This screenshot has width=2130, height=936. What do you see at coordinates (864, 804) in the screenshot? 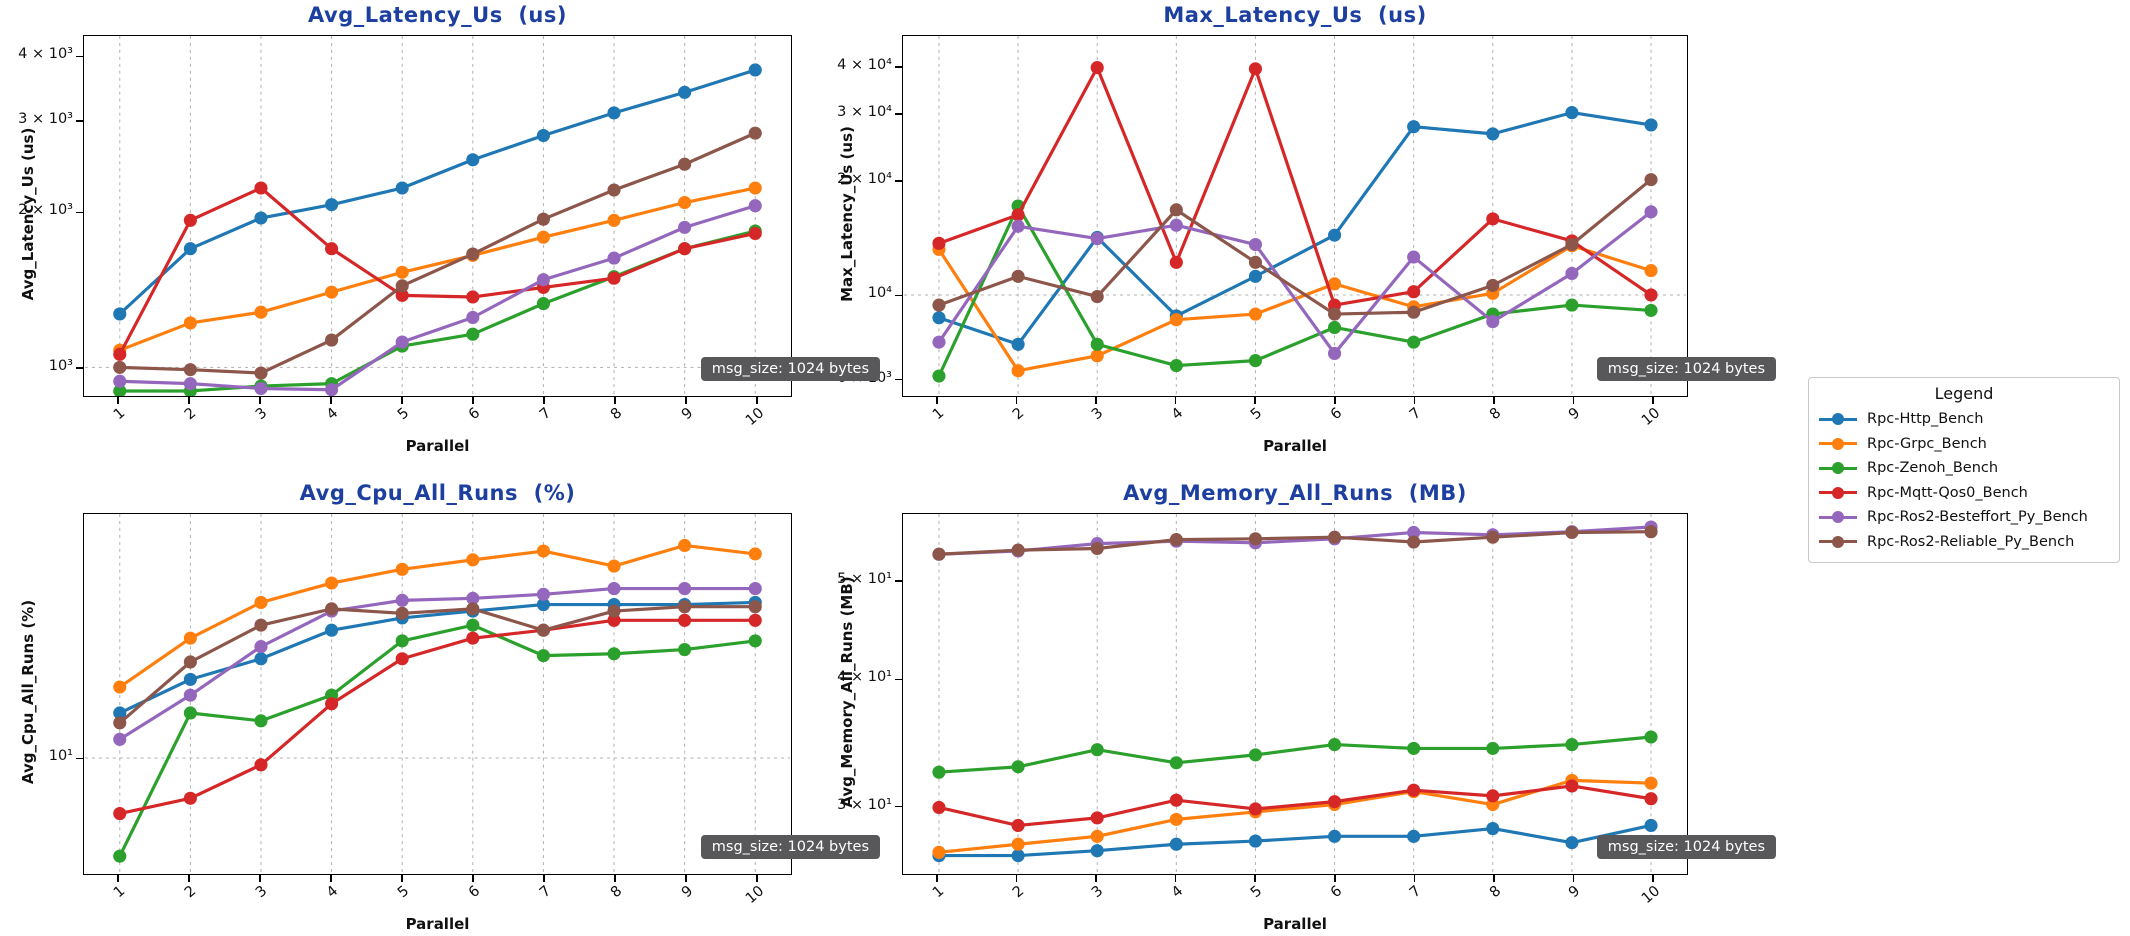
I see `y-tick-label: 3 × 10¹` at bounding box center [864, 804].